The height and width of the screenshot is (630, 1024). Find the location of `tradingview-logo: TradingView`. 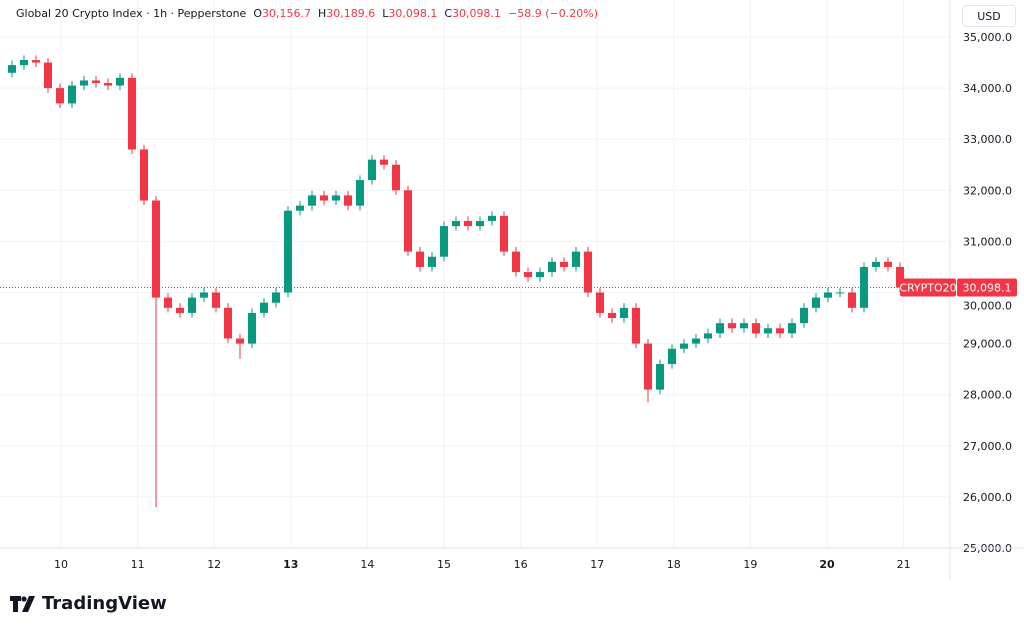

tradingview-logo: TradingView is located at coordinates (88, 603).